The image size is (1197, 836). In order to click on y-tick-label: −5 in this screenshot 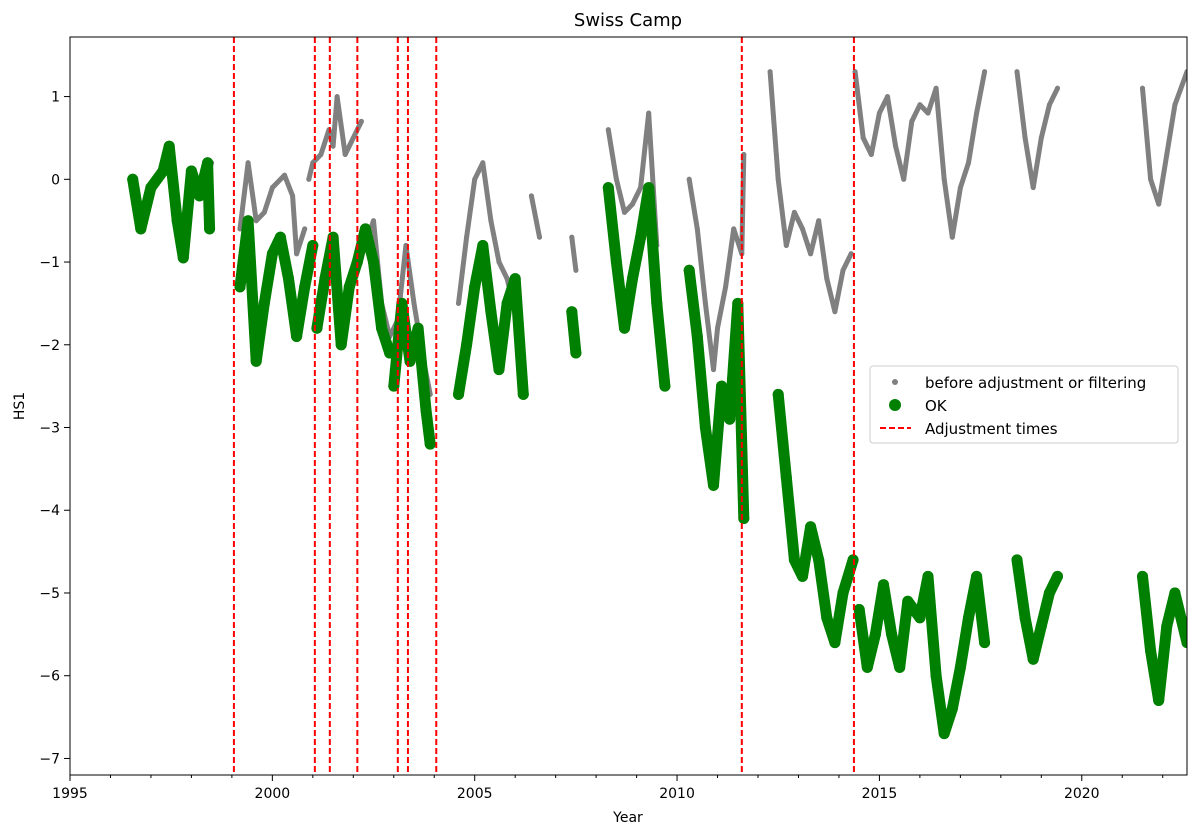, I will do `click(49, 594)`.